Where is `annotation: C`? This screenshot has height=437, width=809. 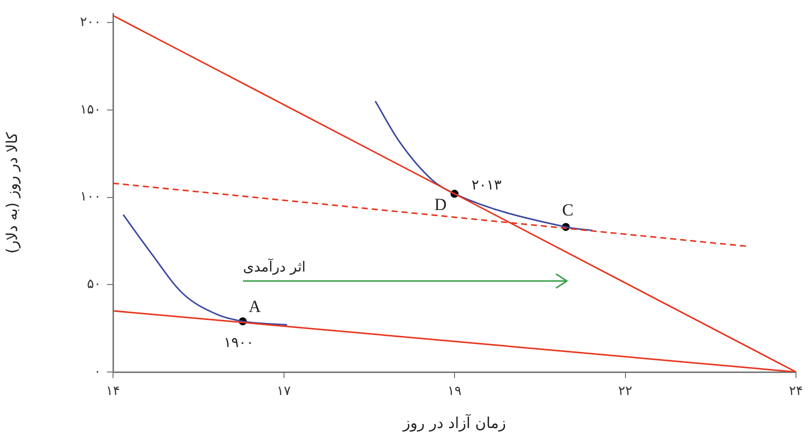
annotation: C is located at coordinates (568, 210).